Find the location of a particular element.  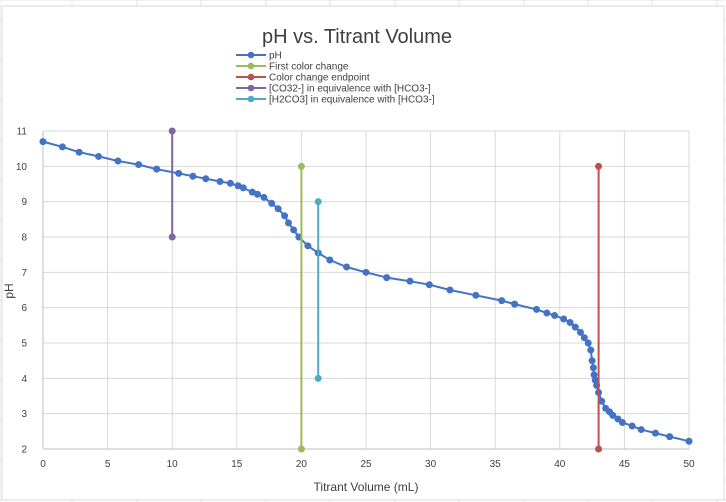

legend-label: Color change endpoint is located at coordinates (319, 78).